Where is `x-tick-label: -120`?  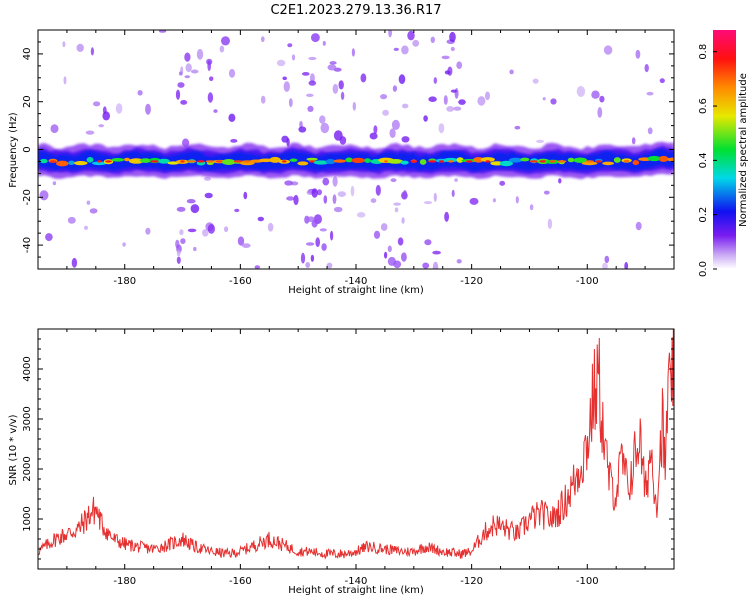 x-tick-label: -120 is located at coordinates (471, 581).